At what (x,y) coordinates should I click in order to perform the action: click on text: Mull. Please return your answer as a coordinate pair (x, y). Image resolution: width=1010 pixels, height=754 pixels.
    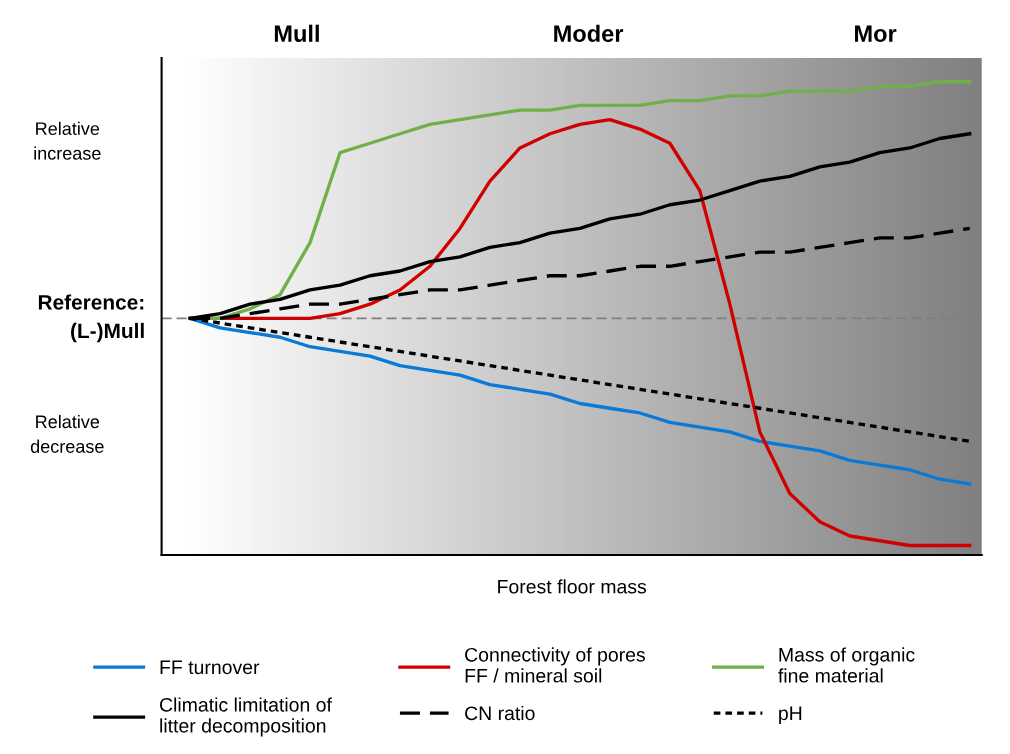
    Looking at the image, I should click on (296, 33).